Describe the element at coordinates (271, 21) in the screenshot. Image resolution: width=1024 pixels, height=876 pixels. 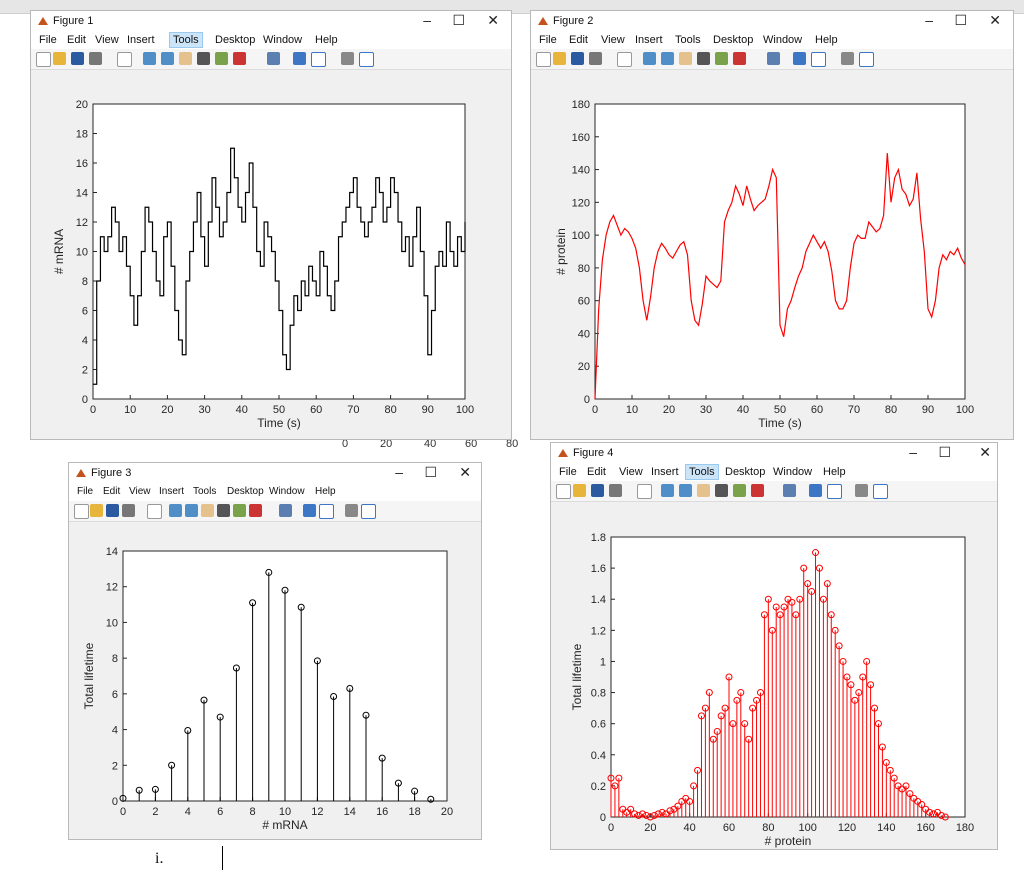
I see `title-bar: Figure 1 – ☐ ✕` at that location.